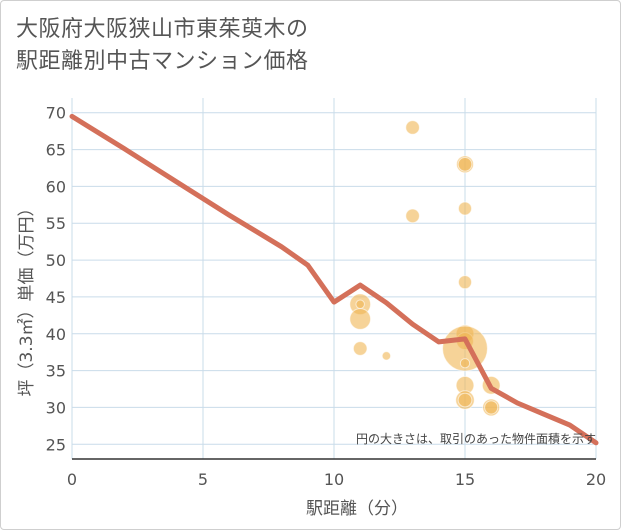 The image size is (621, 530). What do you see at coordinates (425, 268) in the screenshot?
I see `bubble-series` at bounding box center [425, 268].